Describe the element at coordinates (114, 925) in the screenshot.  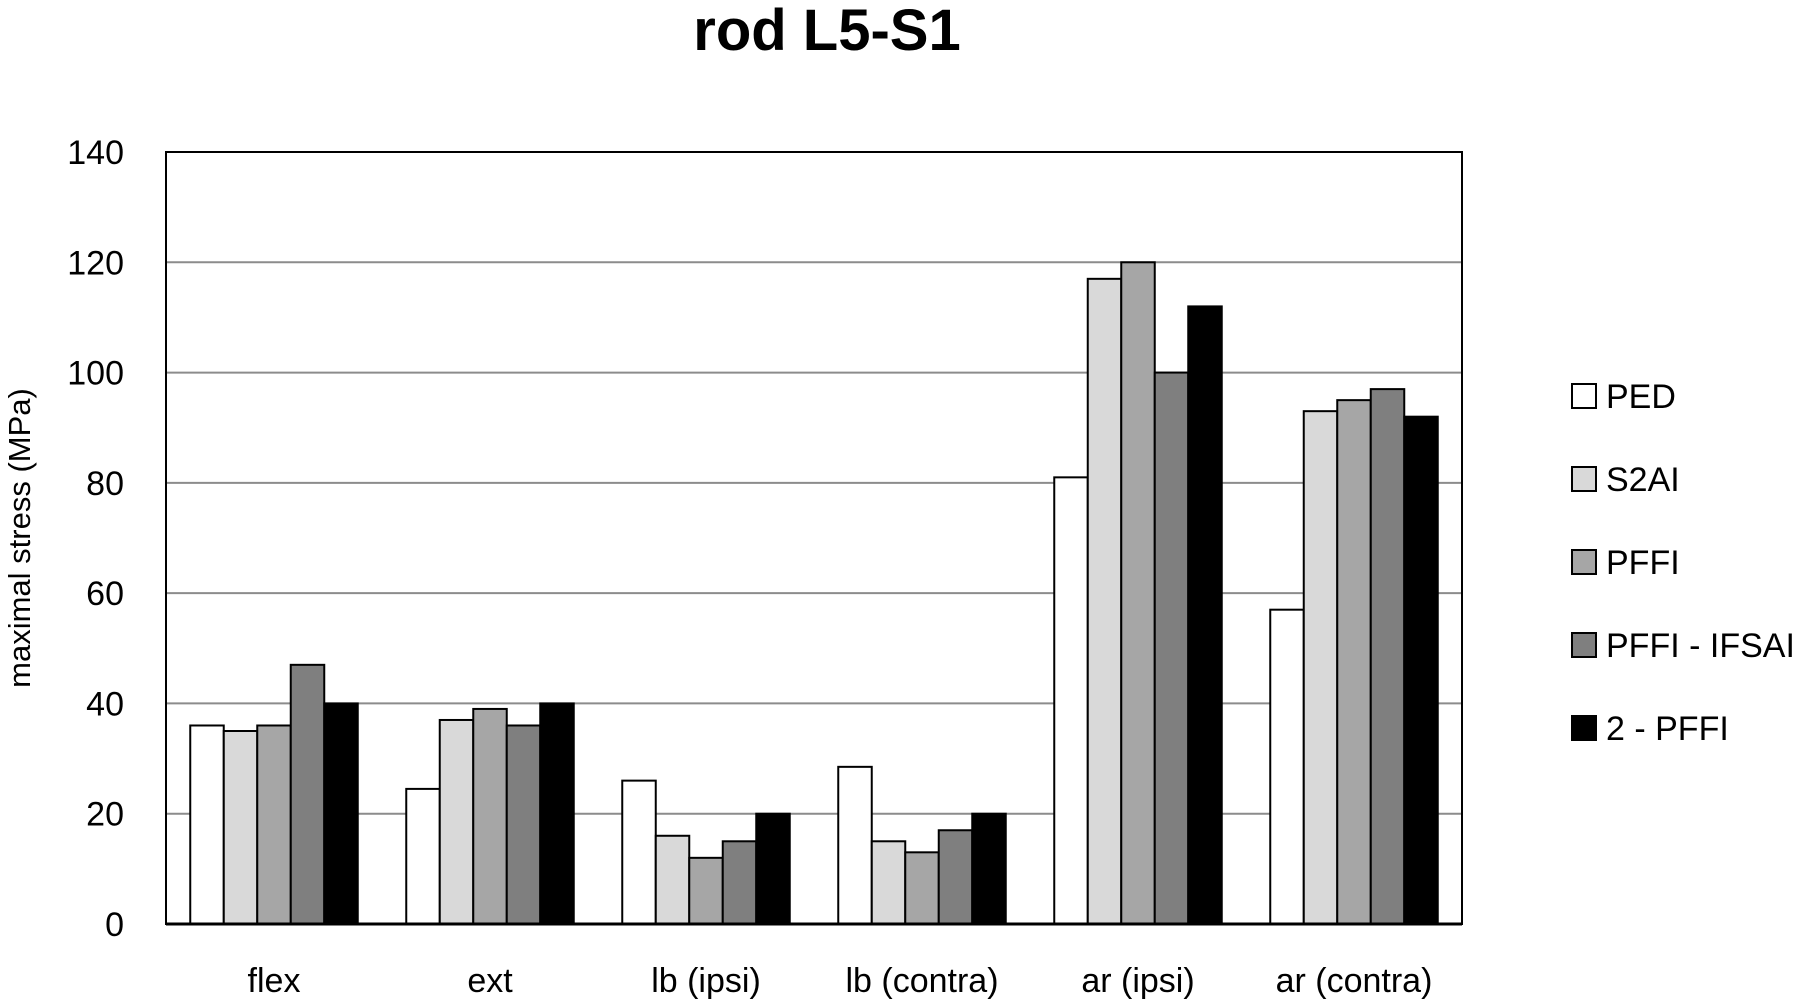
I see `y-tick-label: 0` at that location.